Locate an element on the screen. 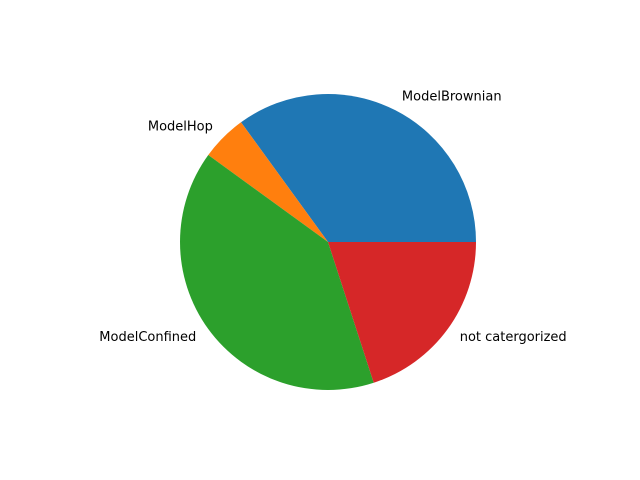 Image resolution: width=640 pixels, height=480 pixels. pie-label-modelhop: ModelHop is located at coordinates (180, 126).